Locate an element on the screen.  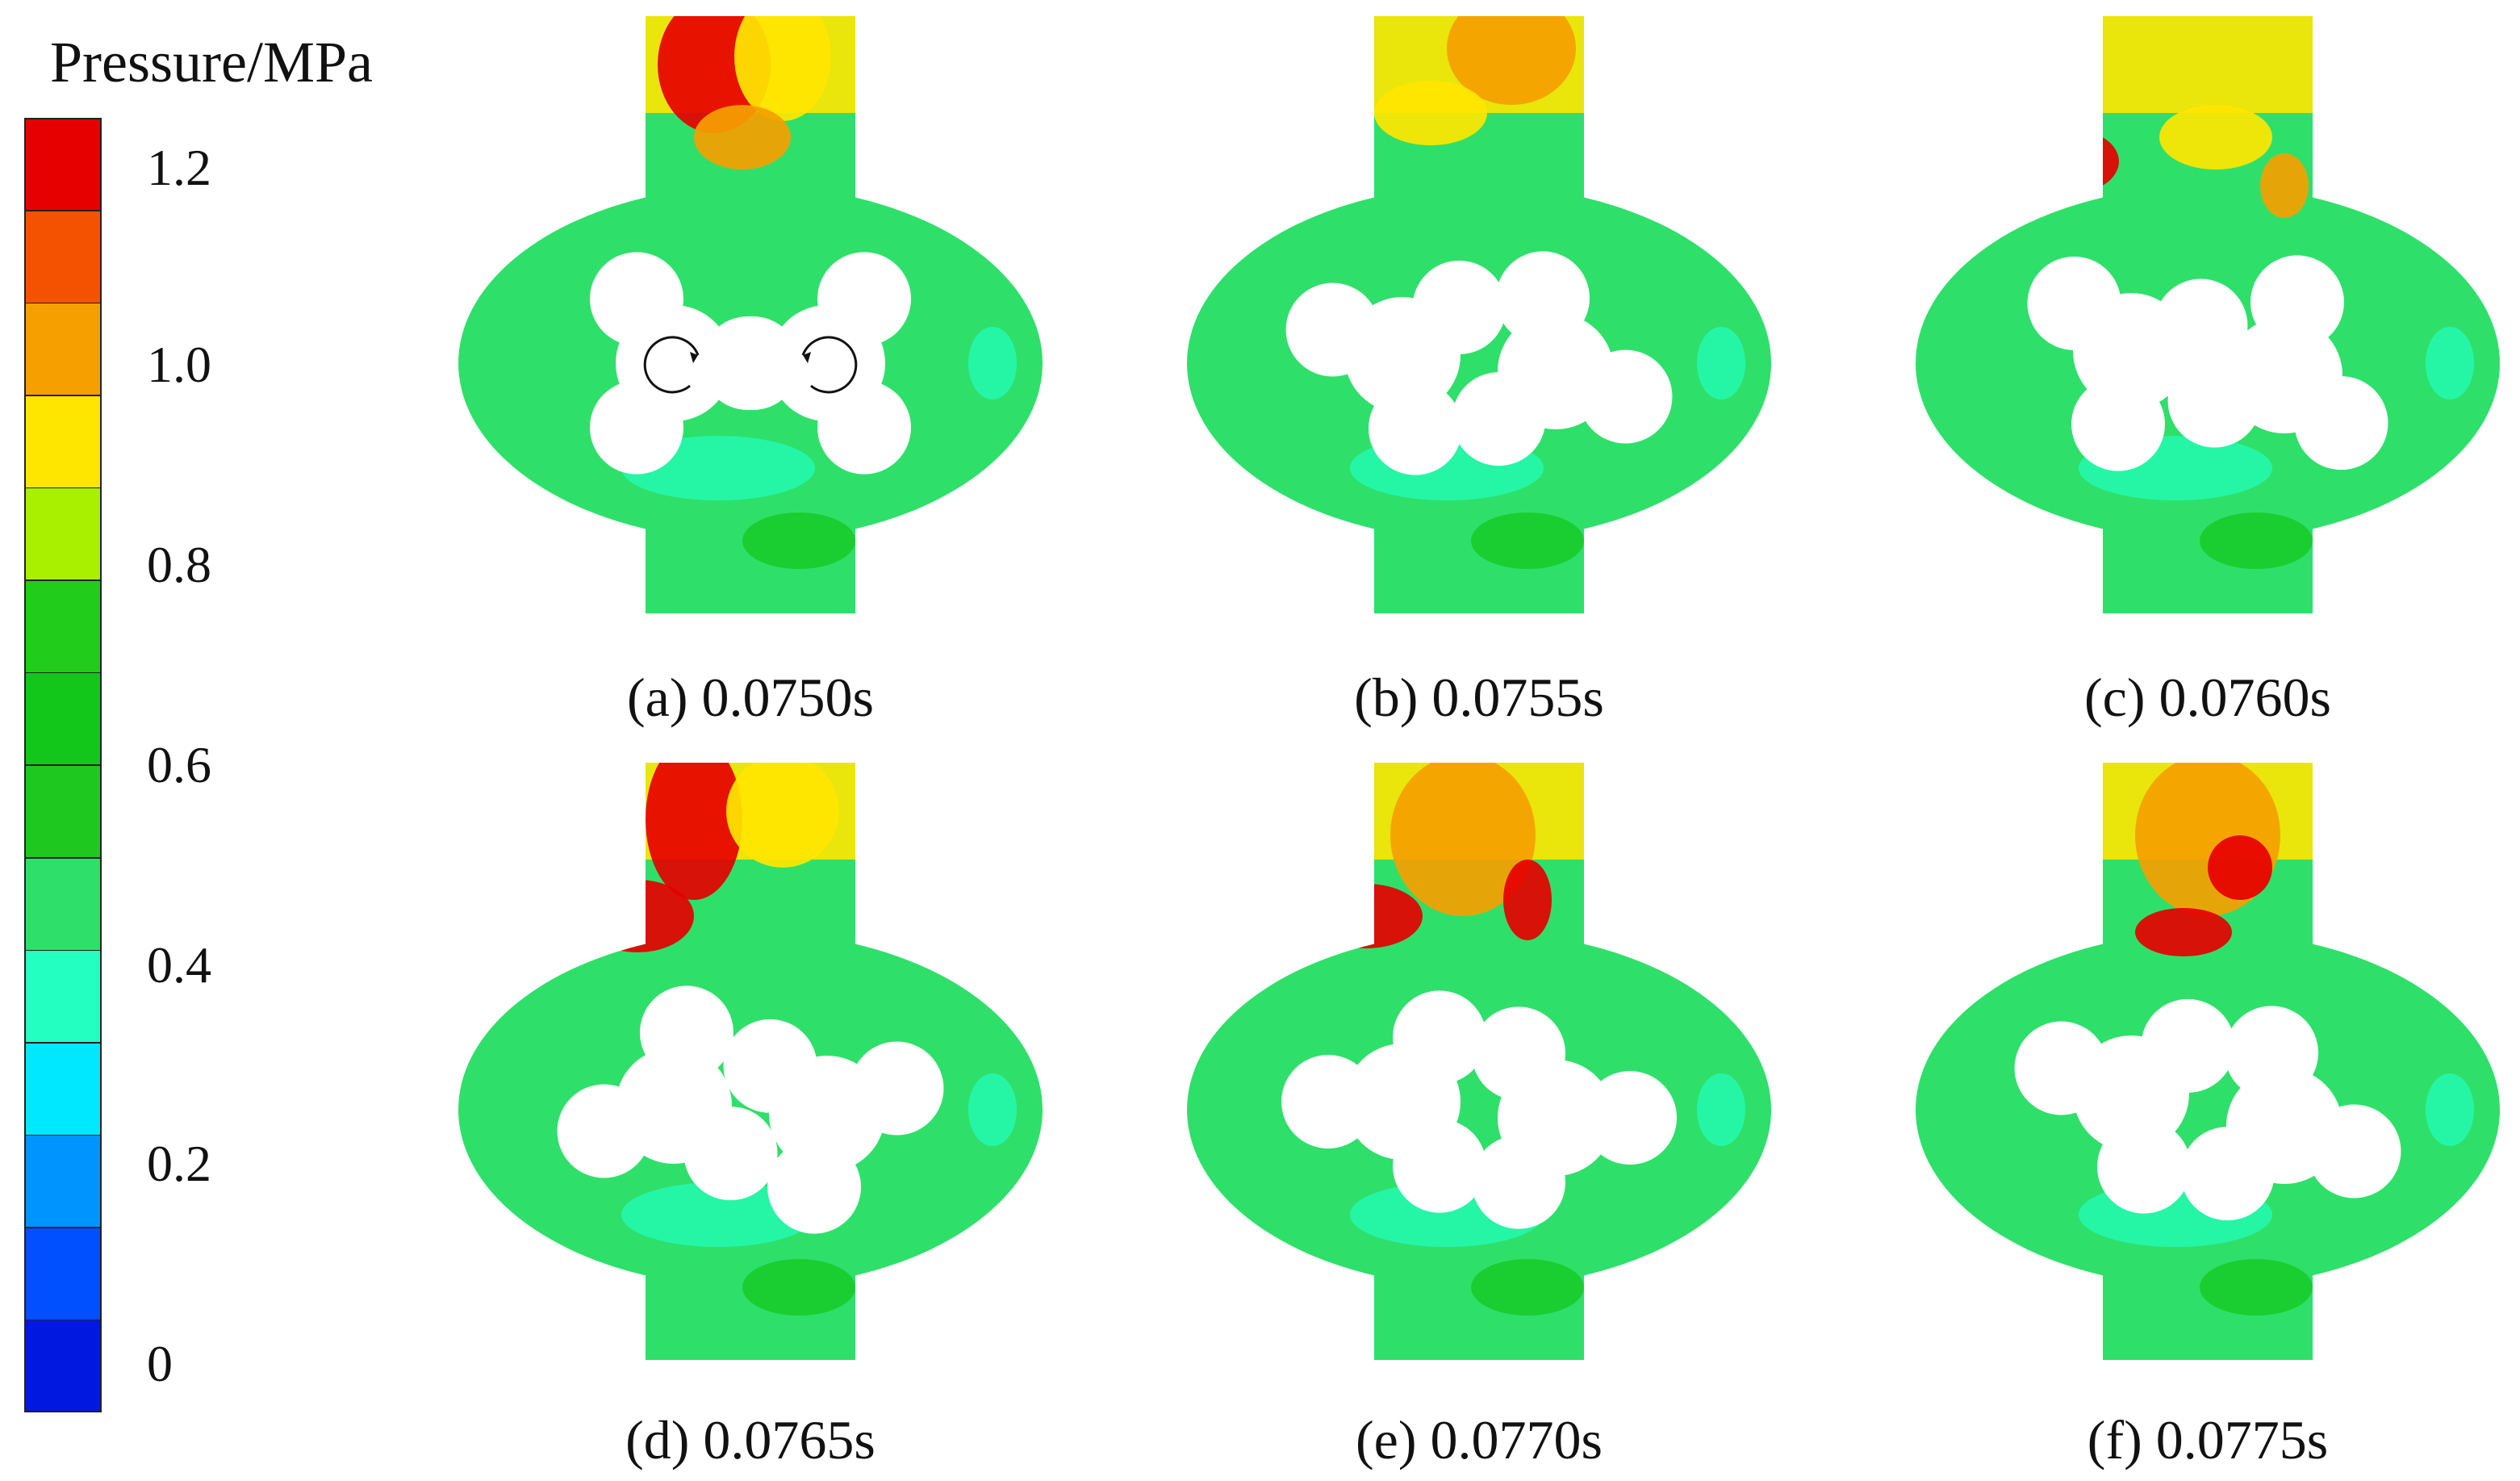
pressure-contour-b is located at coordinates (1479, 314).